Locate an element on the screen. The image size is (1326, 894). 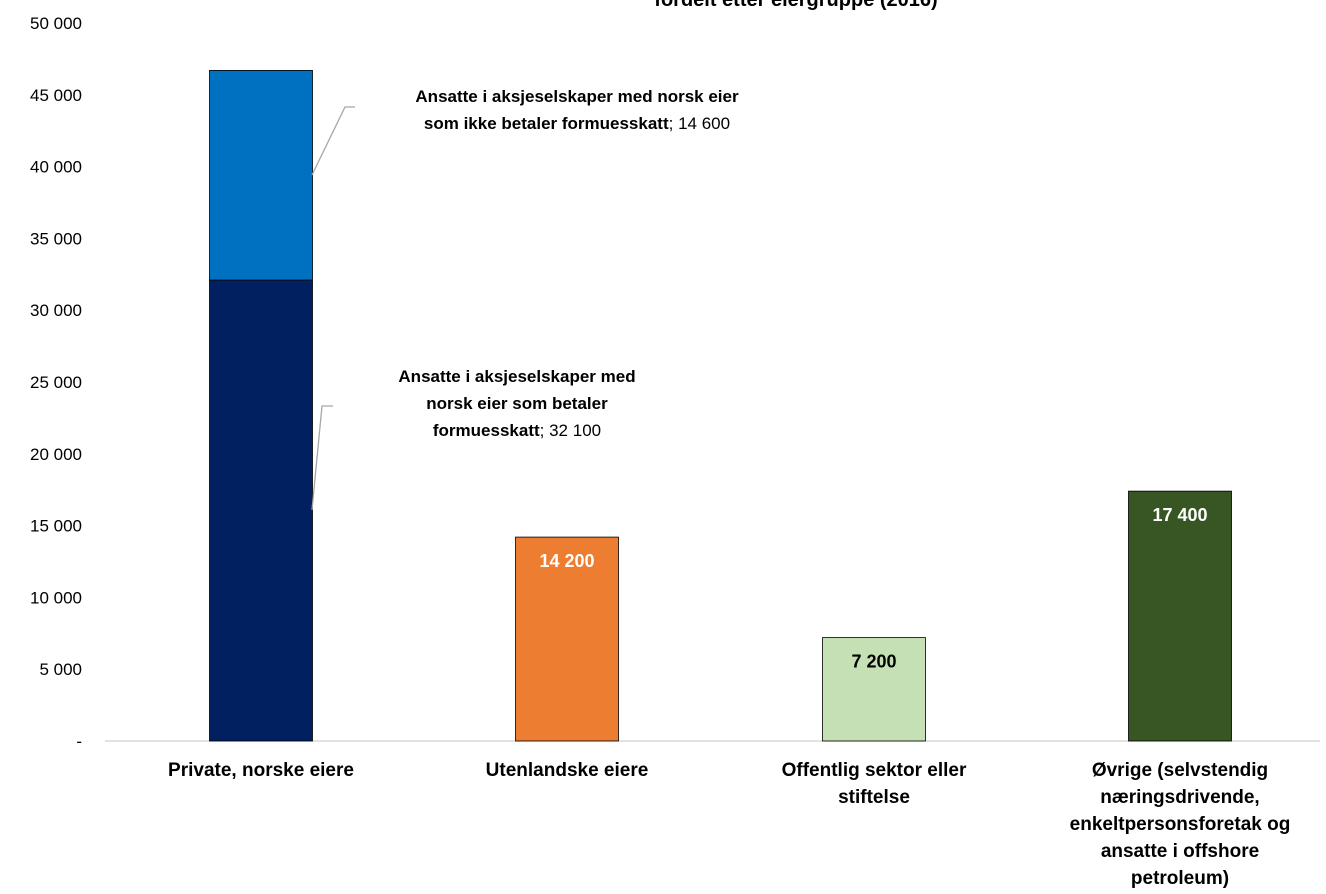
annotation-run: norsk eier som betaler is located at coordinates (517, 403).